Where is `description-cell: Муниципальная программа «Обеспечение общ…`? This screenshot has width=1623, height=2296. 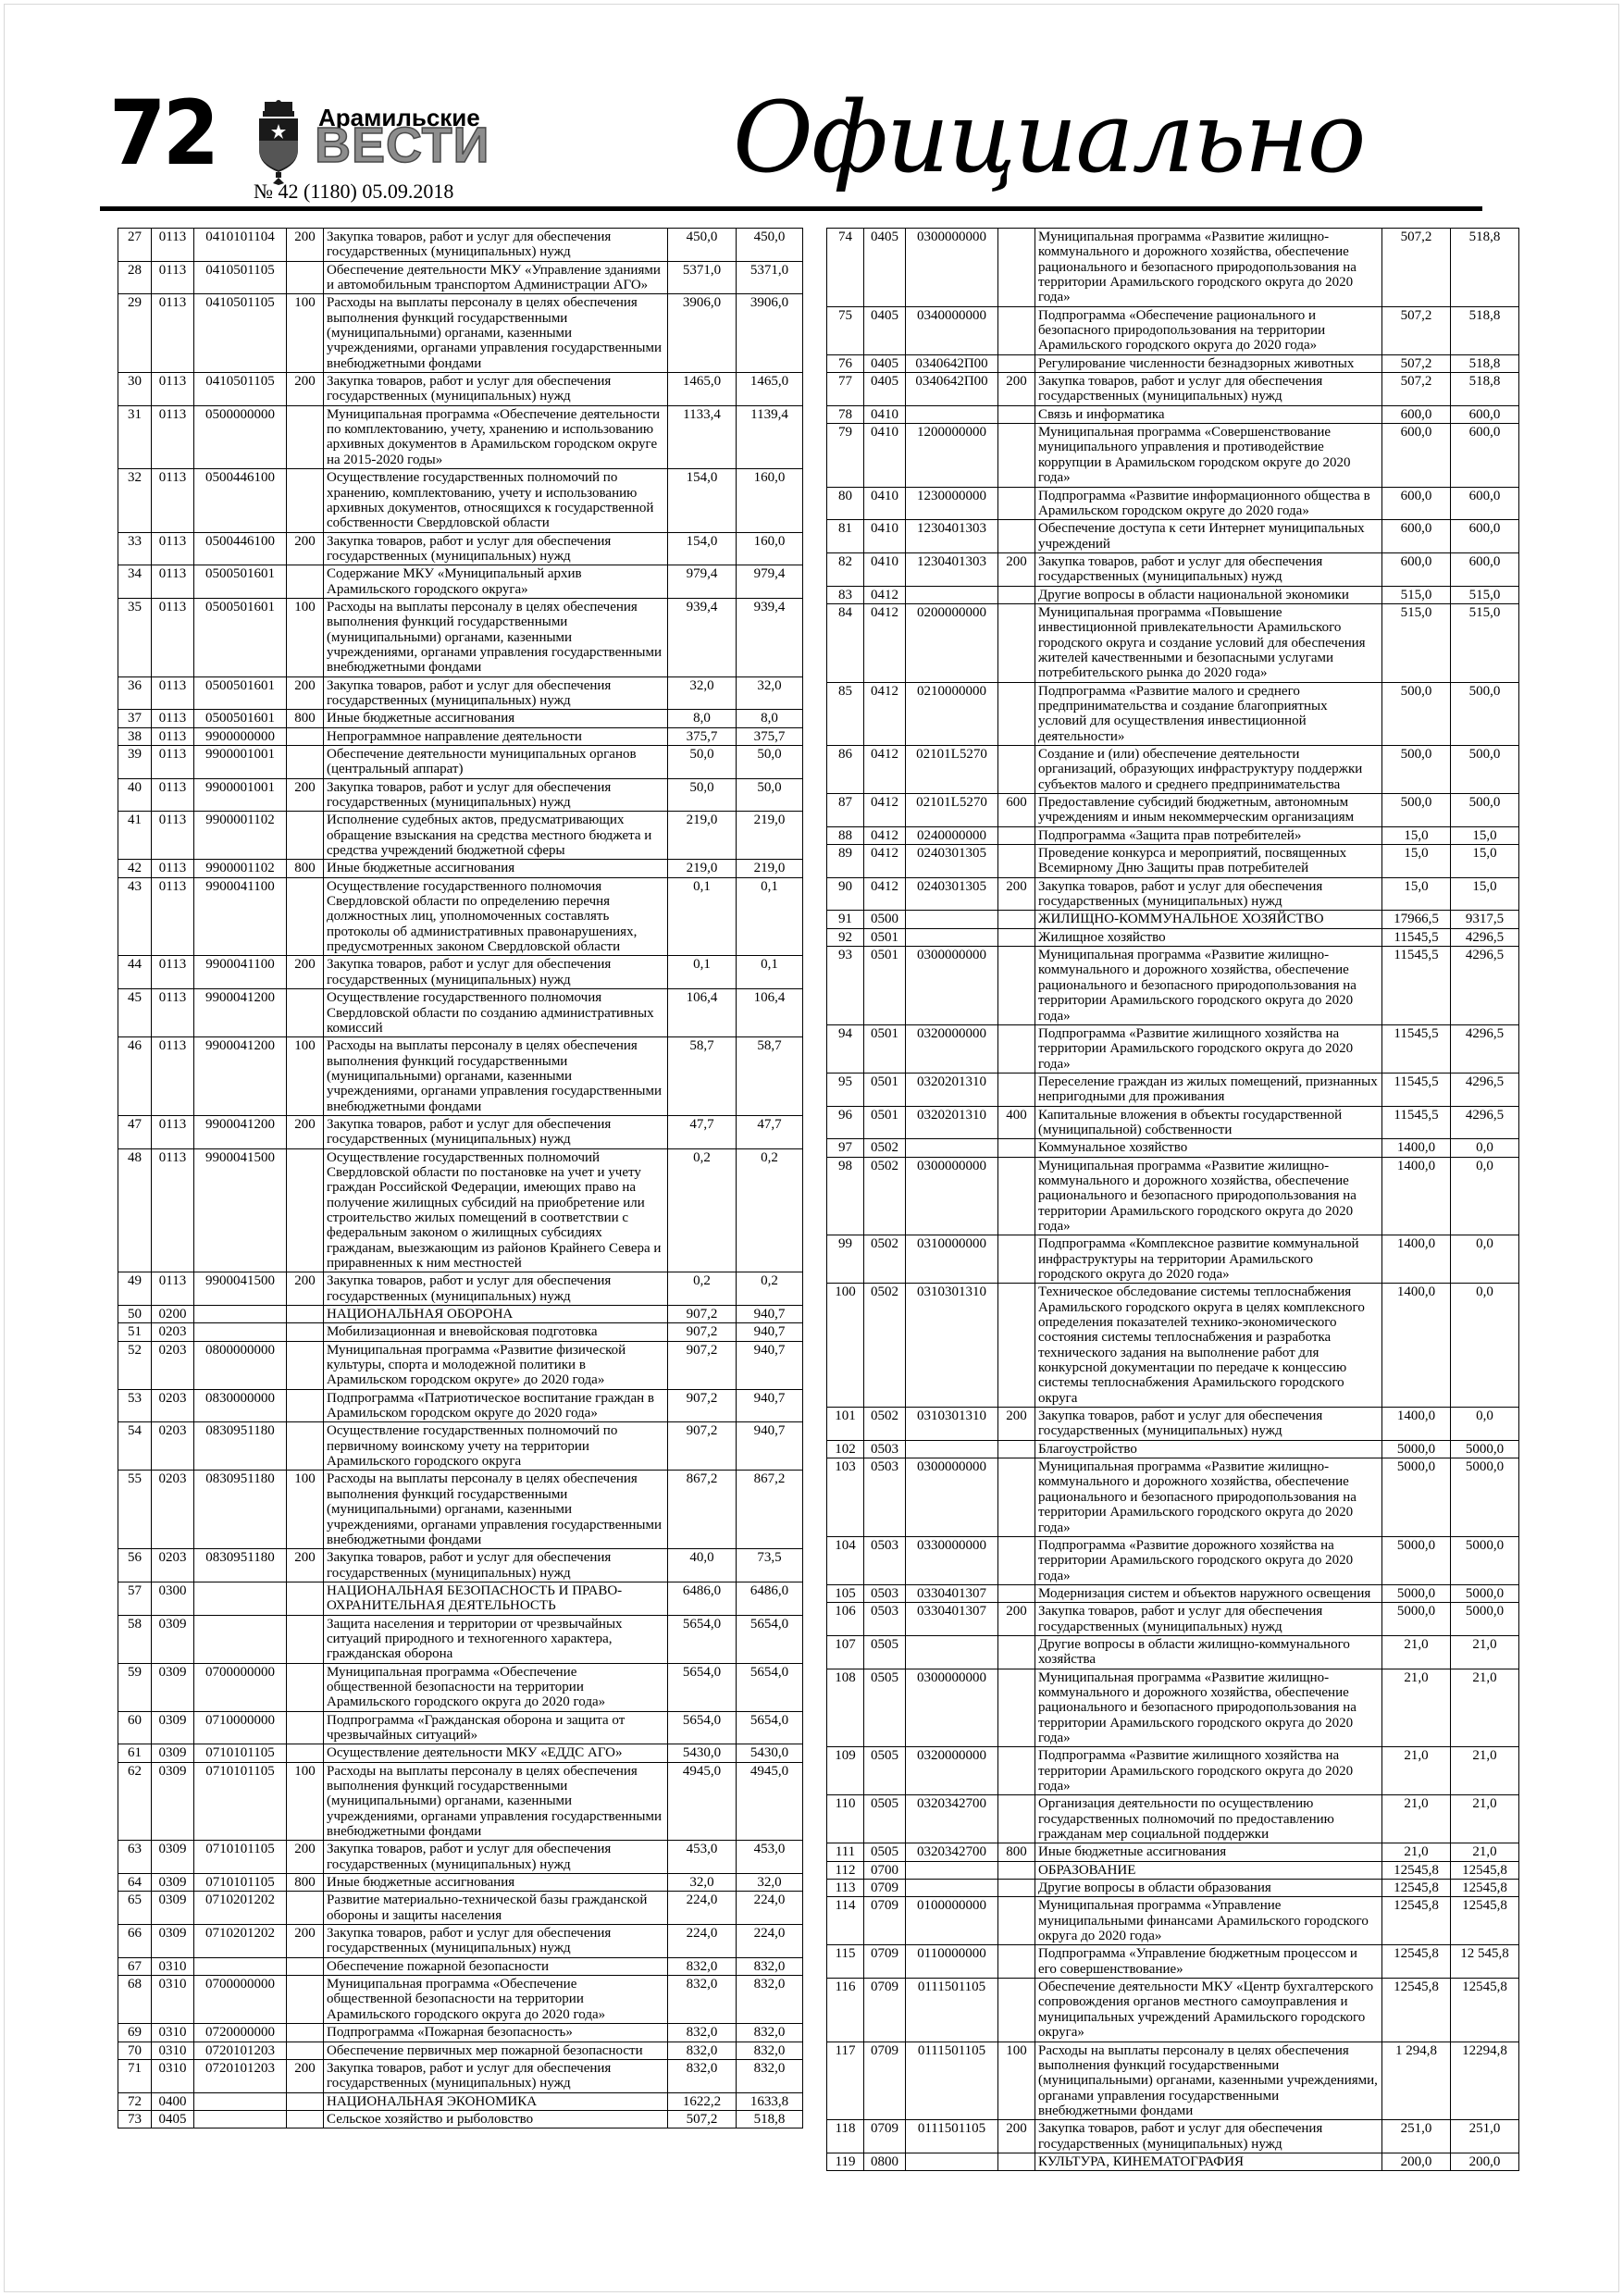
description-cell: Муниципальная программа «Обеспечение общ… is located at coordinates (495, 2000).